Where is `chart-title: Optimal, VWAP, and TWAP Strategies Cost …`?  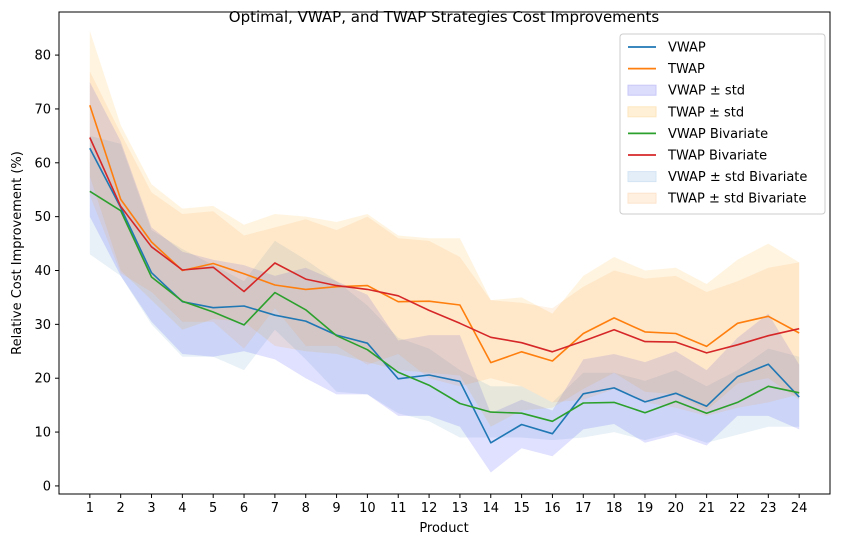
chart-title: Optimal, VWAP, and TWAP Strategies Cost … is located at coordinates (444, 17).